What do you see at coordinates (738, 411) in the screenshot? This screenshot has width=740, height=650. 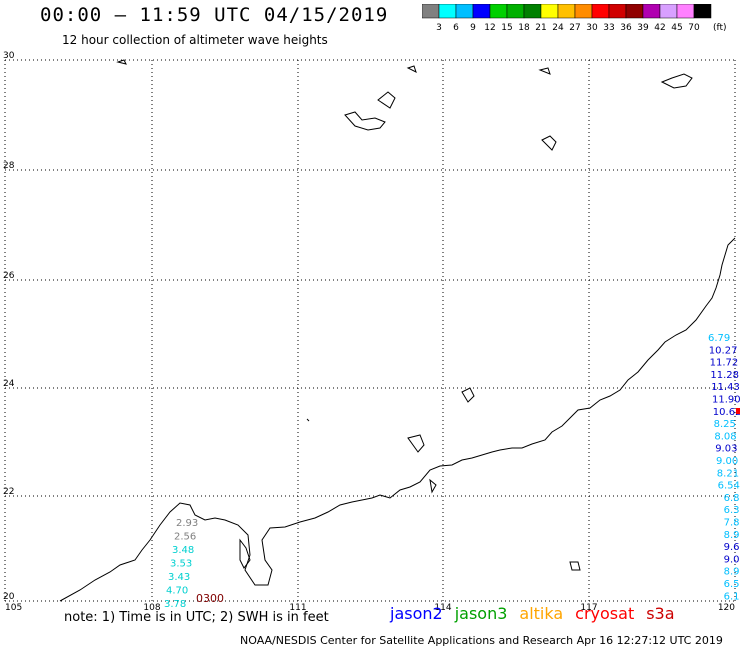 I see `offscreen-marker` at bounding box center [738, 411].